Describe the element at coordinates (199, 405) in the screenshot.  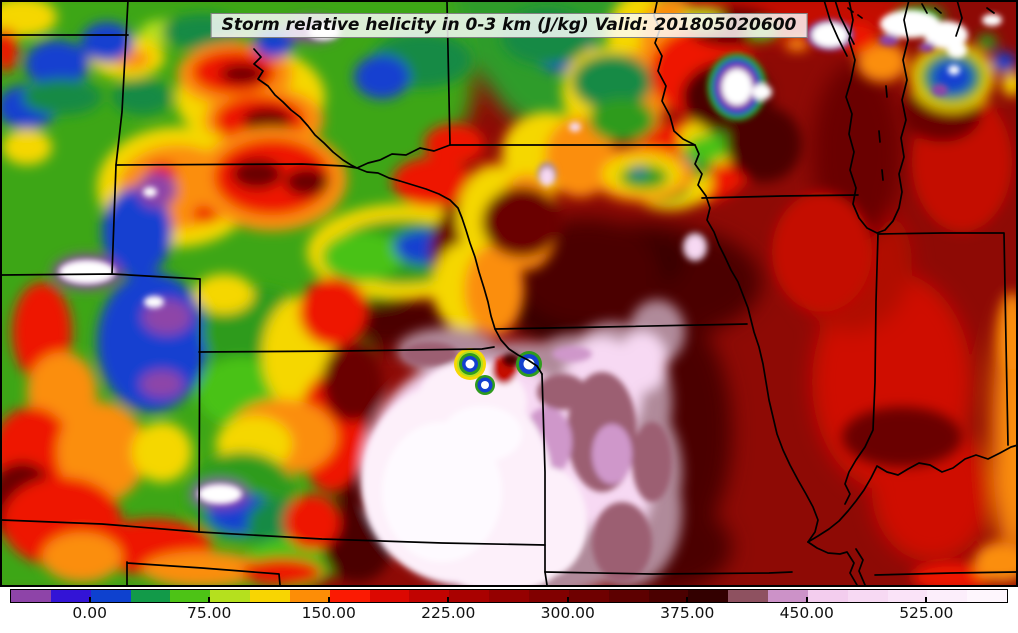
I see `border-co-east` at that location.